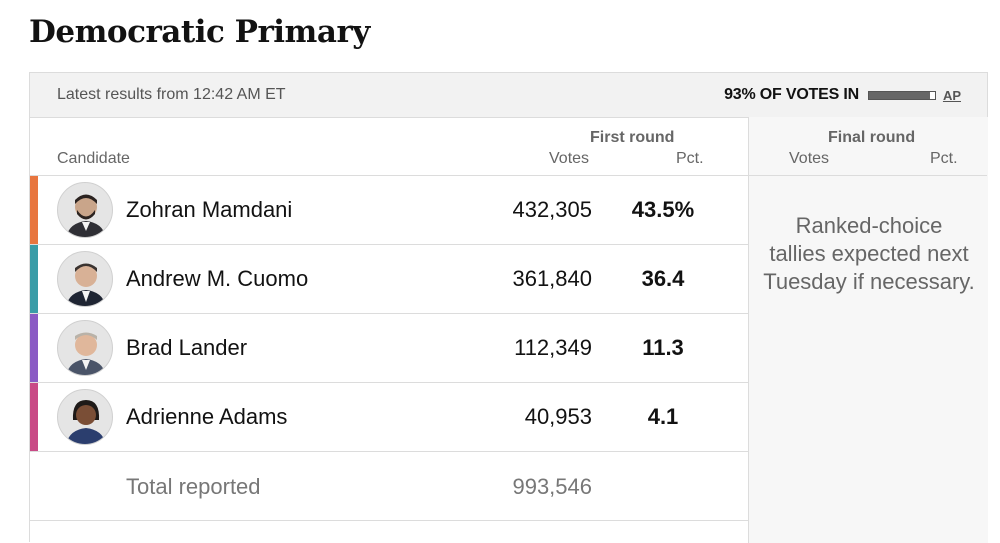  Describe the element at coordinates (199, 32) in the screenshot. I see `page-title: Democratic Primary` at that location.